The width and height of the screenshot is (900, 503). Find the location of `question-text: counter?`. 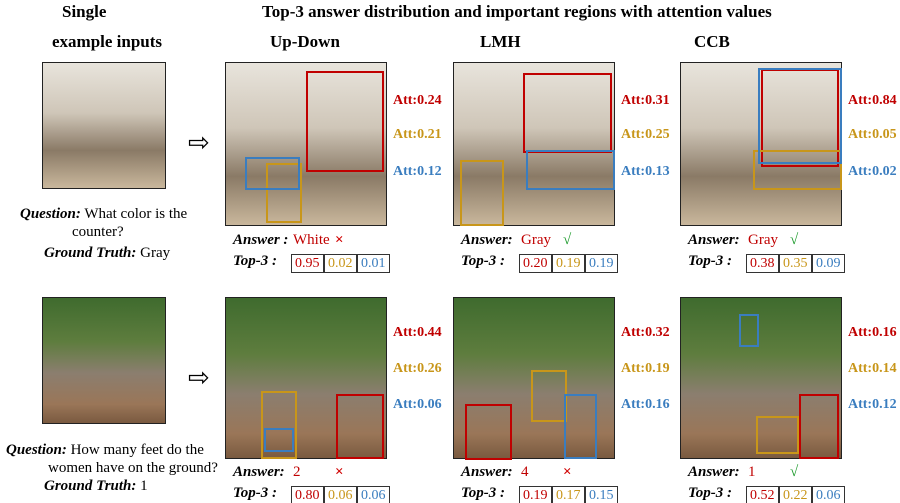

question-text: counter? is located at coordinates (98, 232).